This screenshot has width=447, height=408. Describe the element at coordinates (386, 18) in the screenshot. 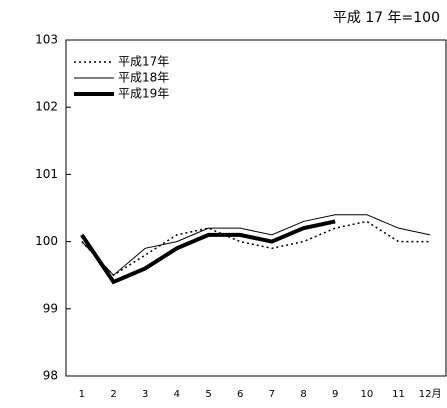

I see `chart-subtitle: 平成 17 年=100` at that location.